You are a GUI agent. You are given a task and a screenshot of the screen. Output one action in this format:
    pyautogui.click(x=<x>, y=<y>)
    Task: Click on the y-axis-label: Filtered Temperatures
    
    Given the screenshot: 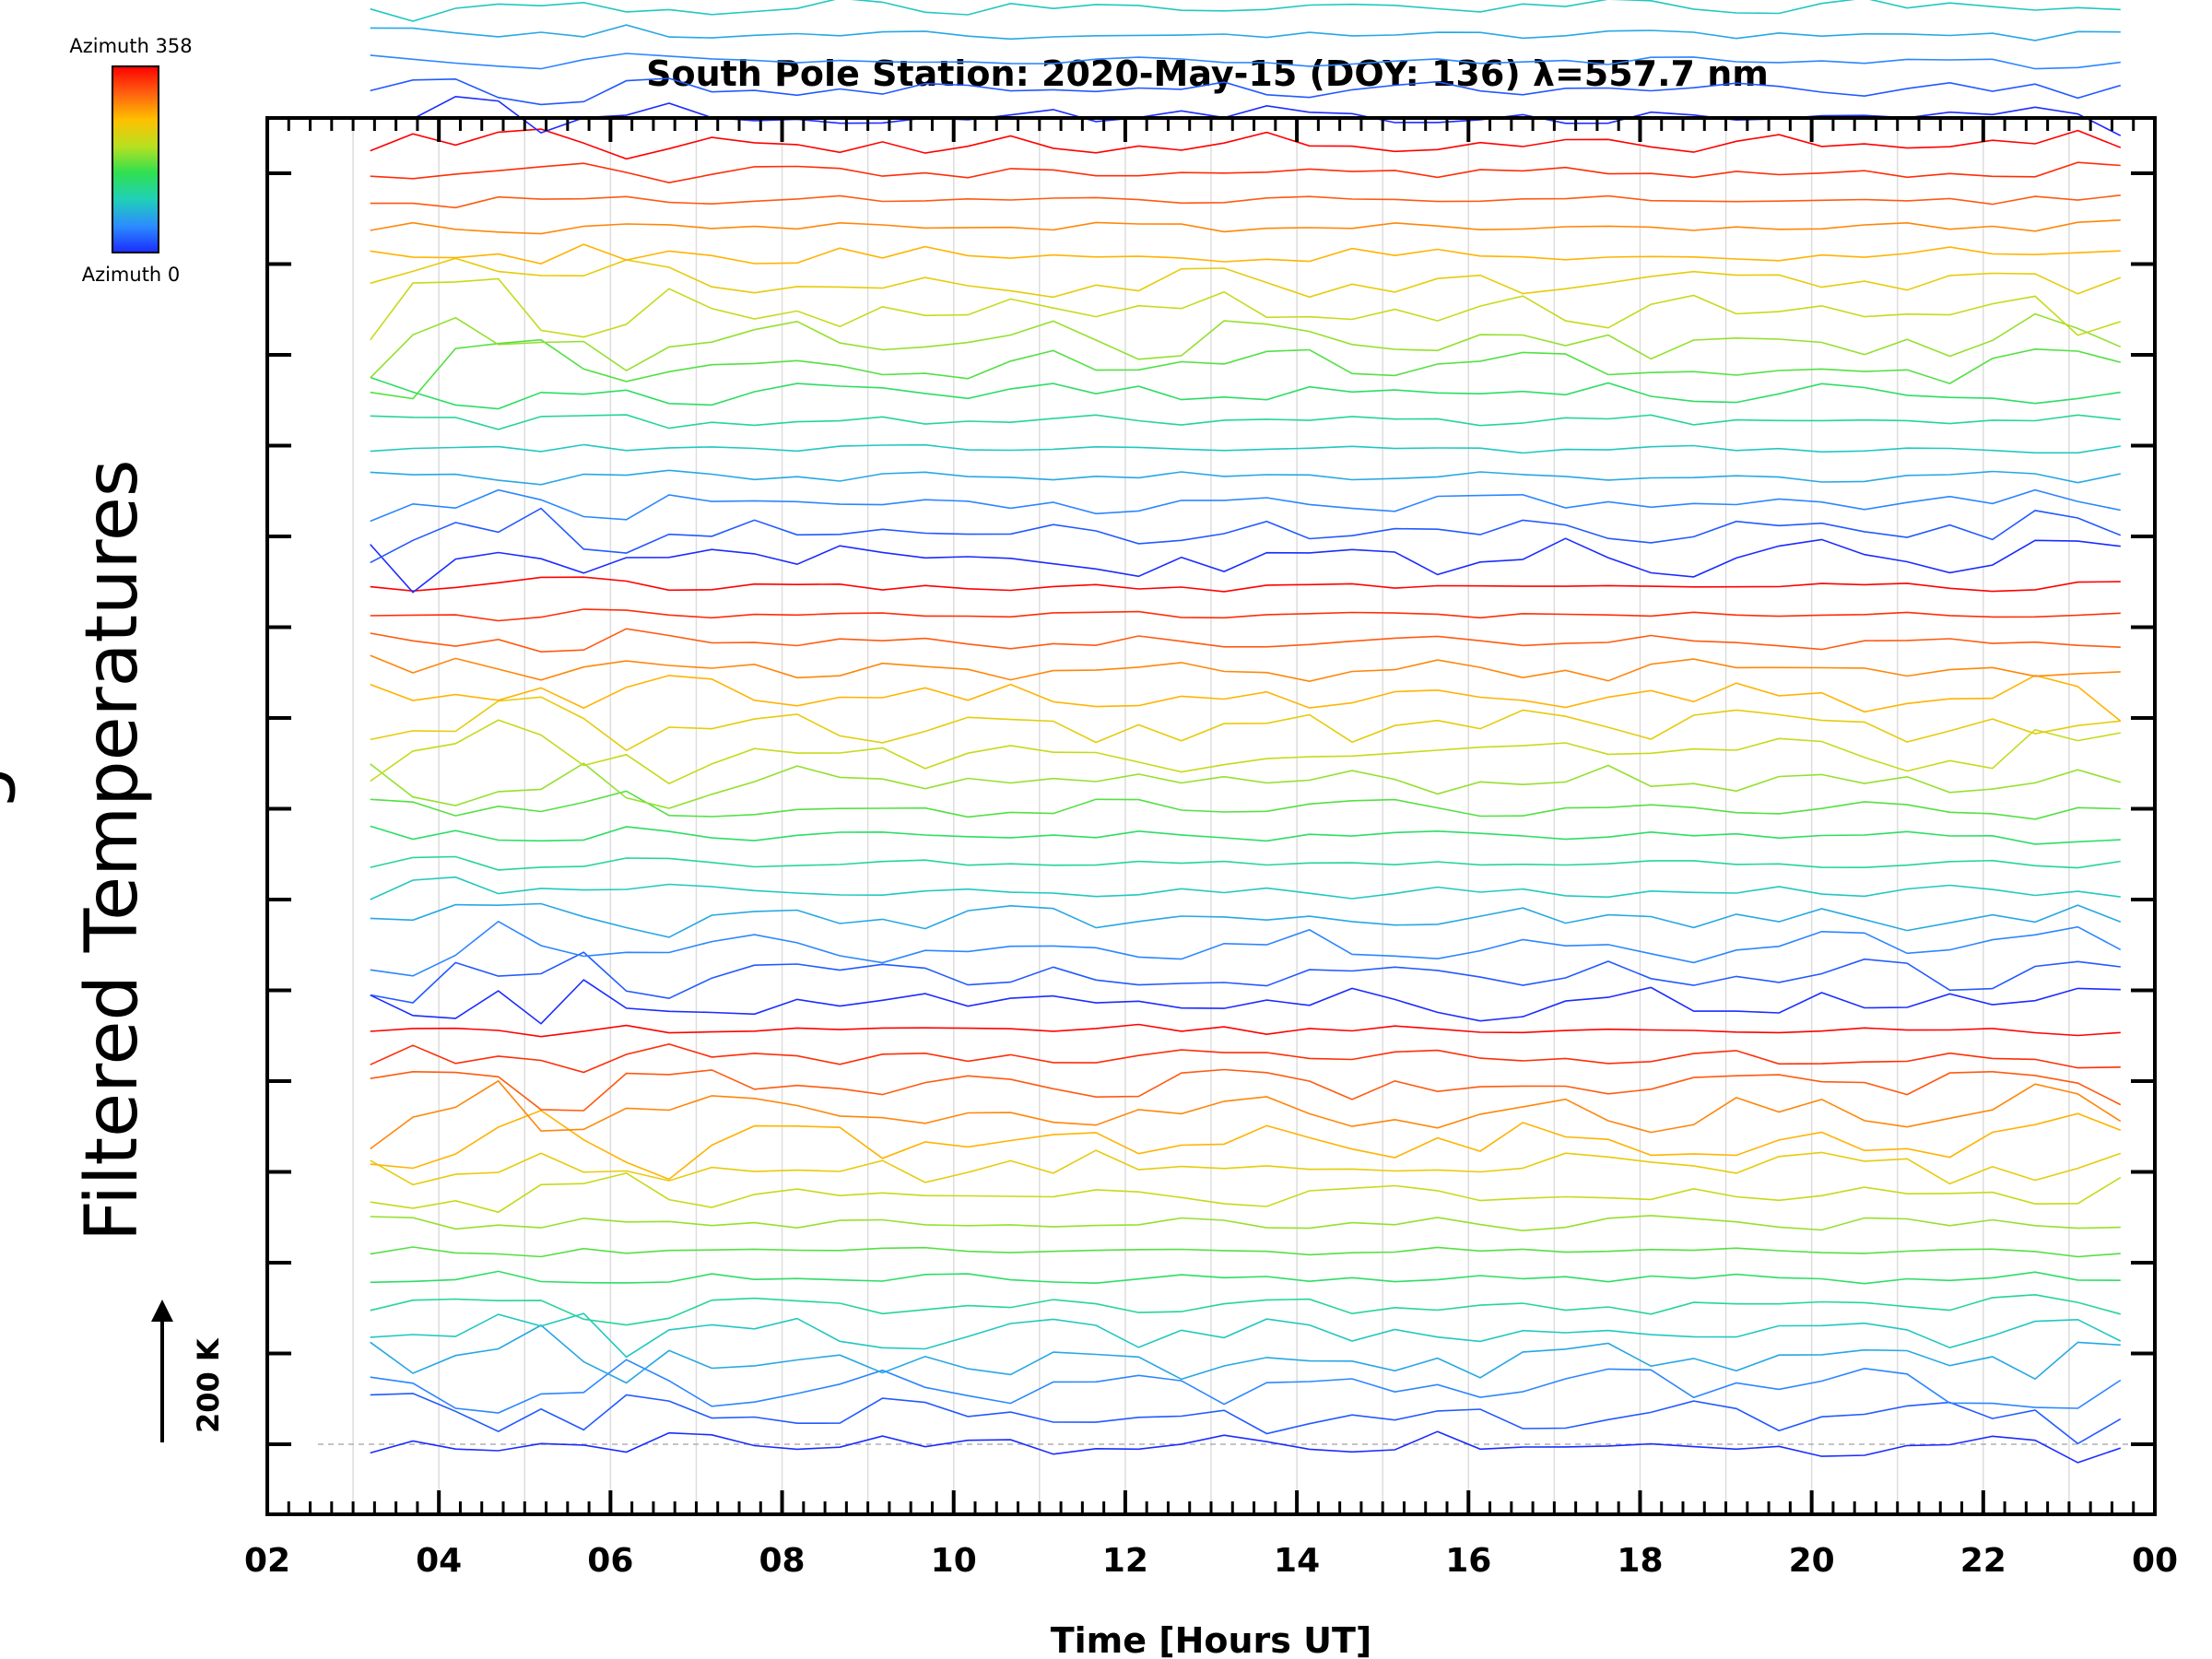 What is the action you would take?
    pyautogui.click(x=112, y=850)
    